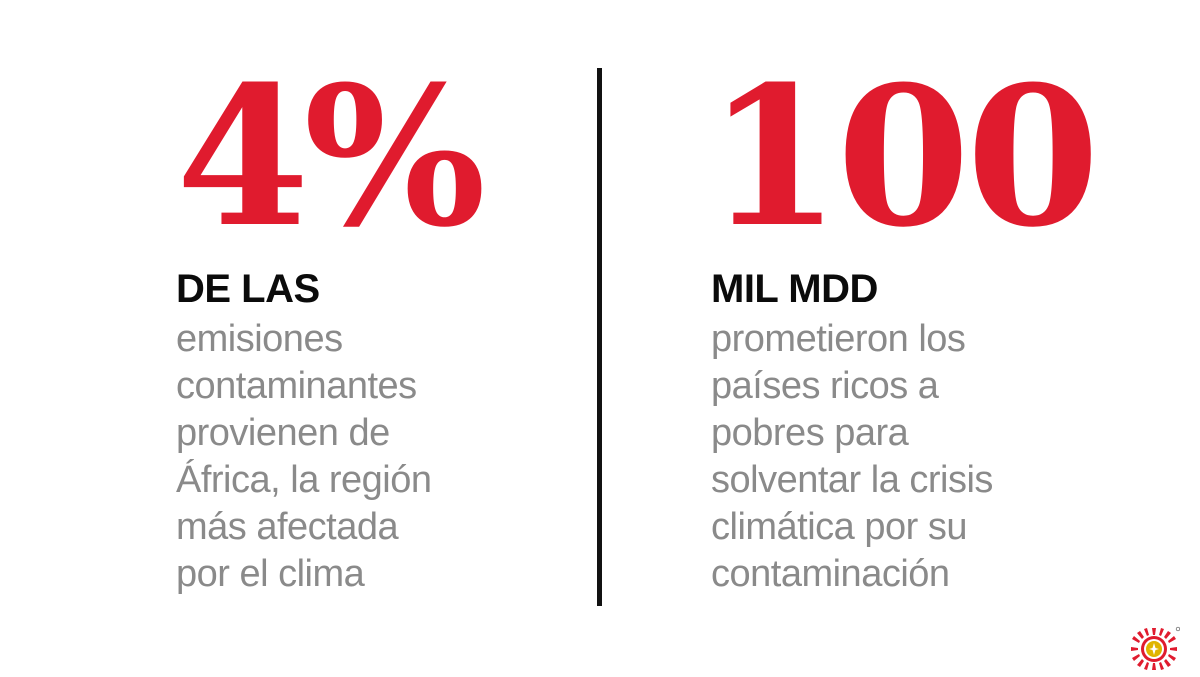 The width and height of the screenshot is (1200, 677). I want to click on description-line: provienen de, so click(283, 433).